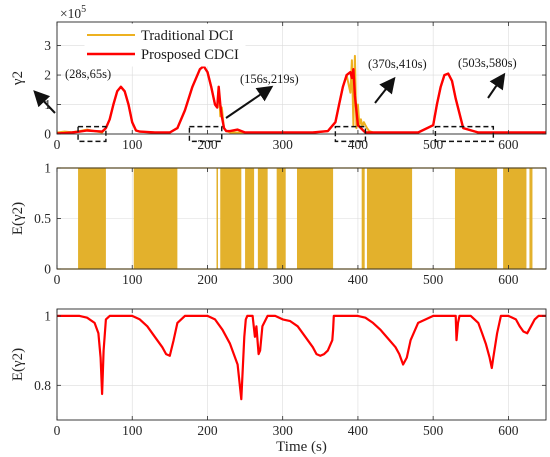 This screenshot has width=550, height=457. Describe the element at coordinates (301, 447) in the screenshot. I see `x-axis-label: Time (s)` at that location.